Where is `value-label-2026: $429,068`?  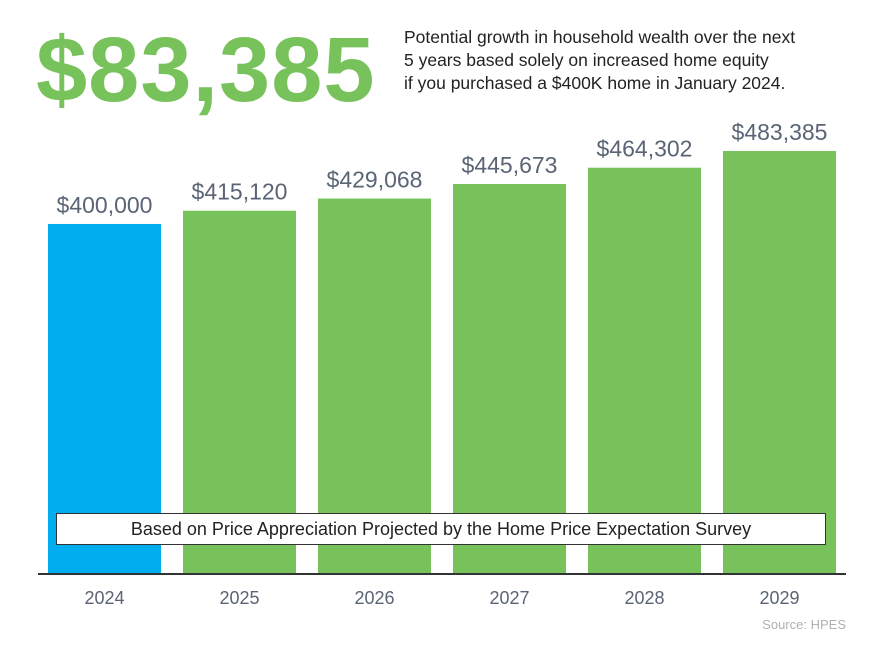 value-label-2026: $429,068 is located at coordinates (375, 180).